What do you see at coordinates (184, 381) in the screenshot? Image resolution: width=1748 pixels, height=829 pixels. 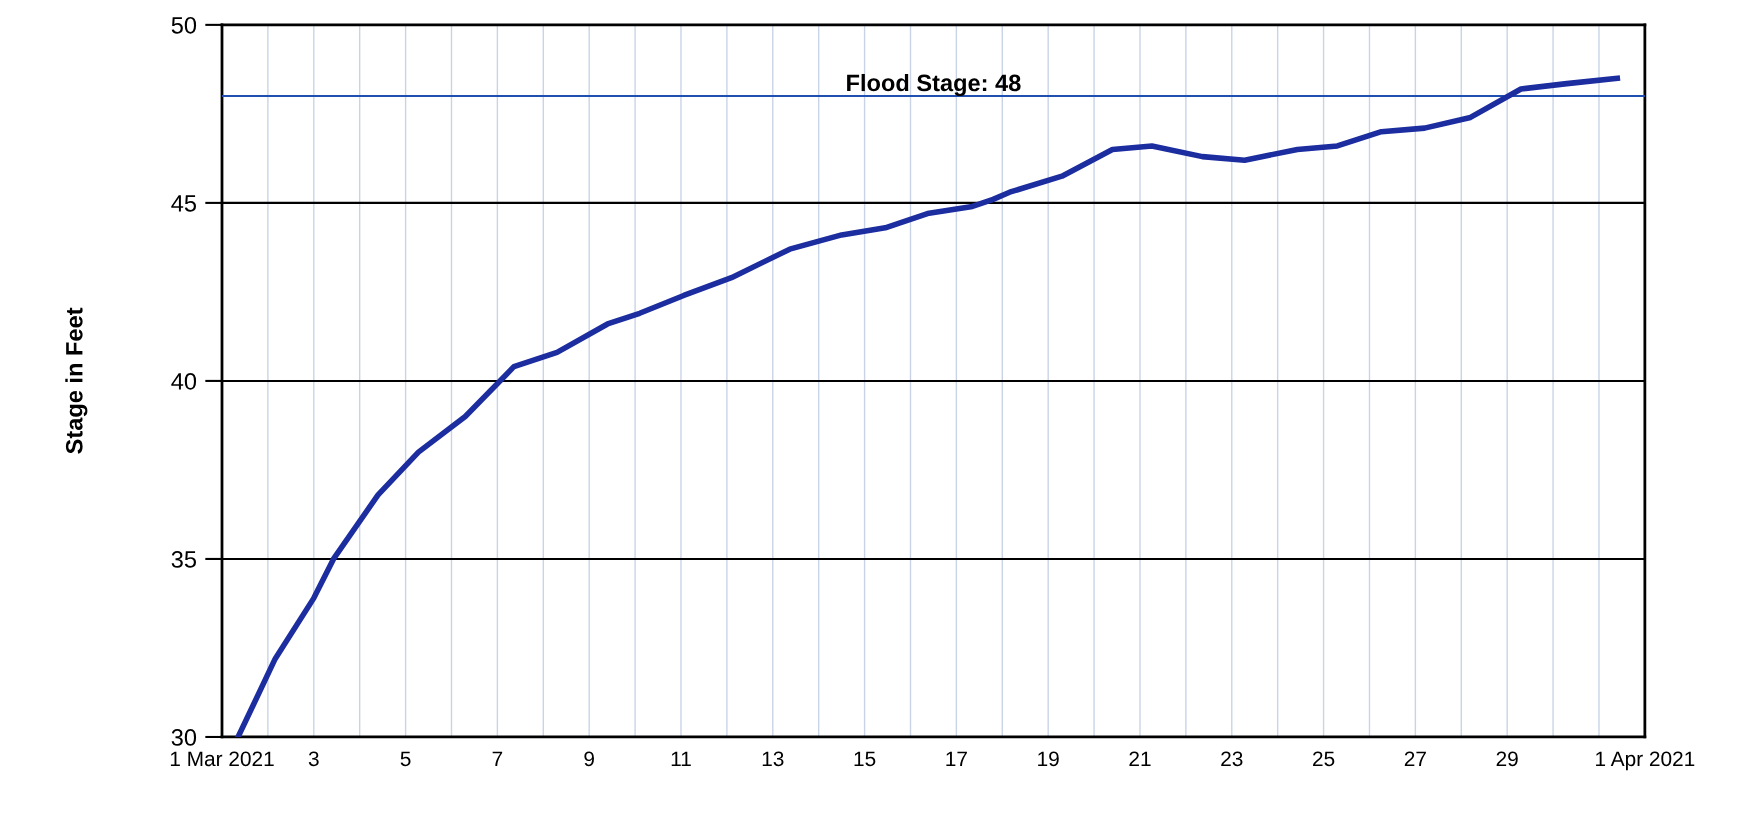 I see `y-tick-label: 40` at bounding box center [184, 381].